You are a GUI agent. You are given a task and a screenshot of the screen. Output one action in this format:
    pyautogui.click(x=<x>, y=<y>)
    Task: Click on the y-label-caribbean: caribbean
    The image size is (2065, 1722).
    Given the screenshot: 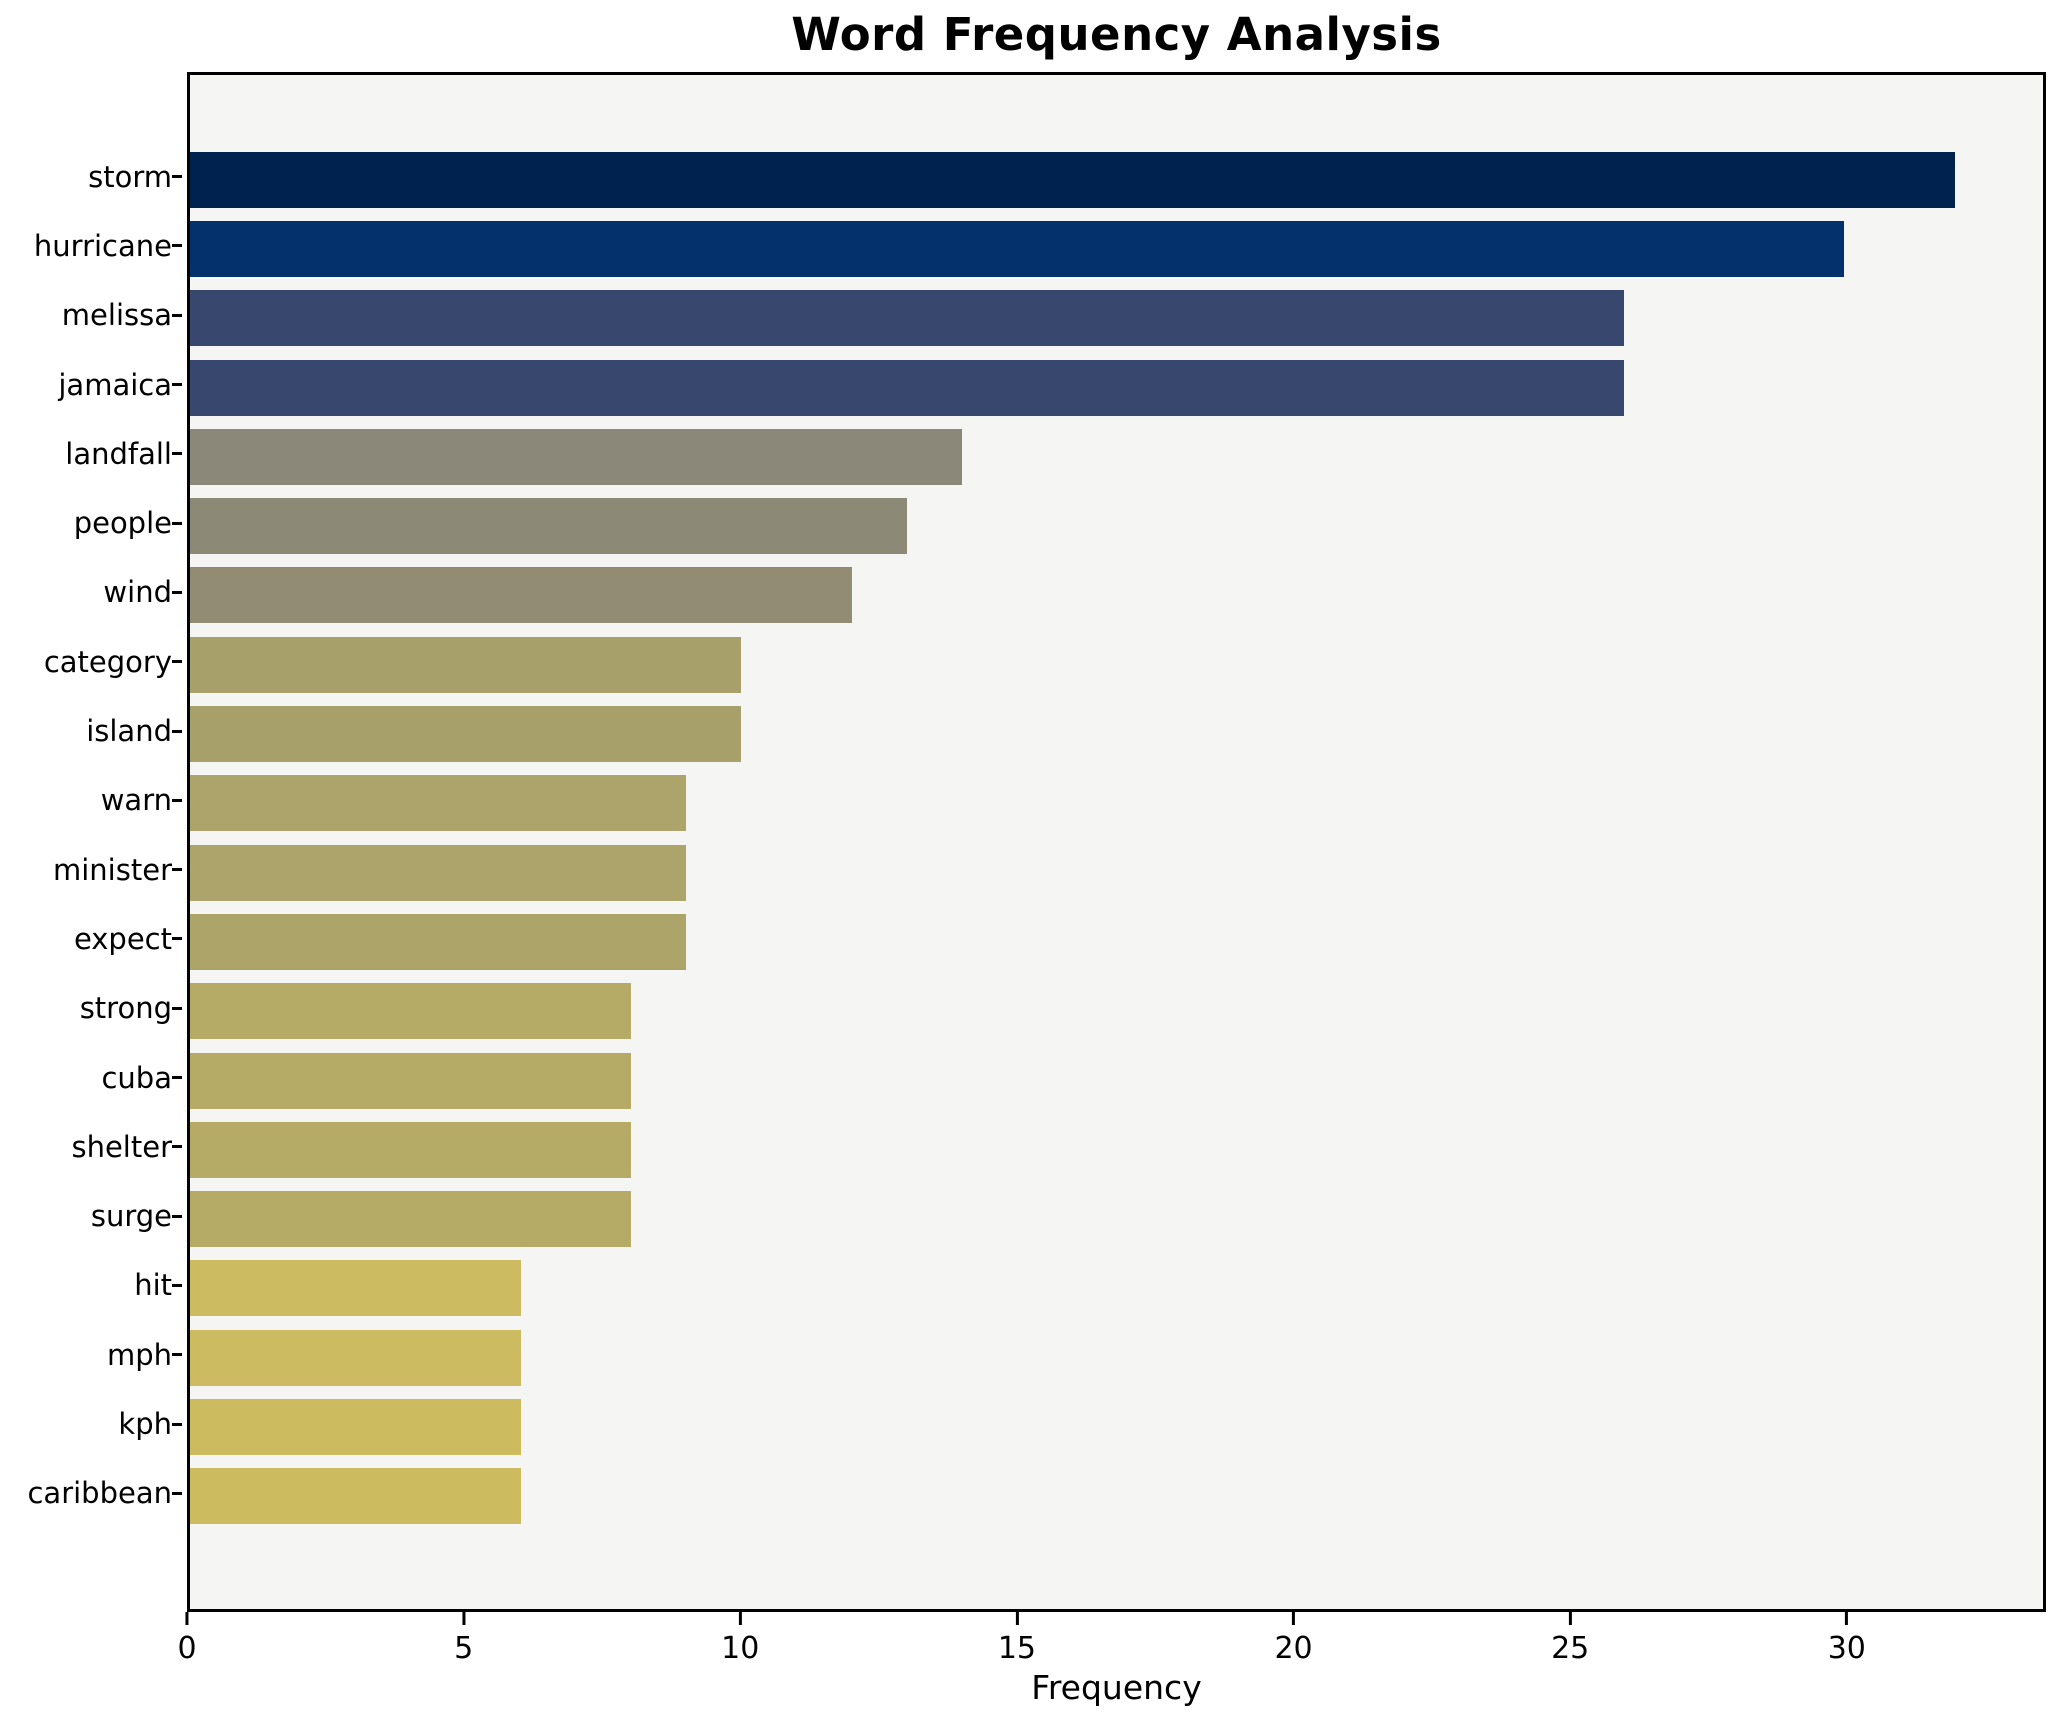 What is the action you would take?
    pyautogui.click(x=91, y=1493)
    